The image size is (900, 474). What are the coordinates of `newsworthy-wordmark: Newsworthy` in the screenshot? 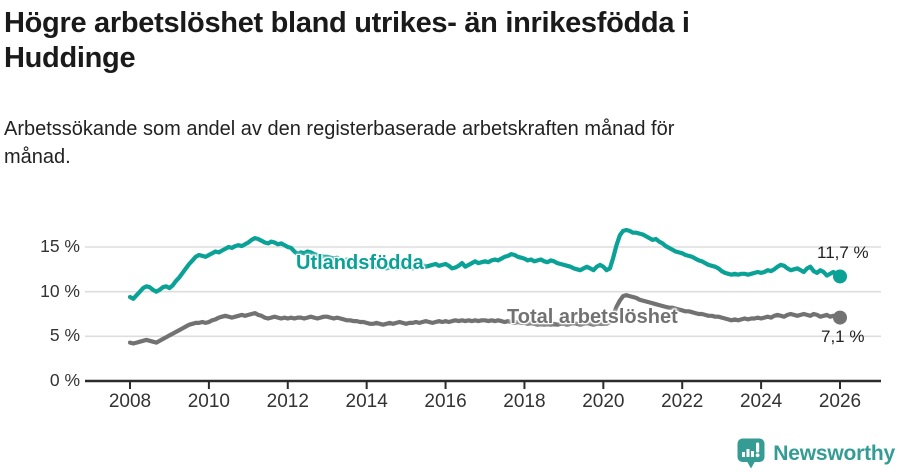 It's located at (834, 453).